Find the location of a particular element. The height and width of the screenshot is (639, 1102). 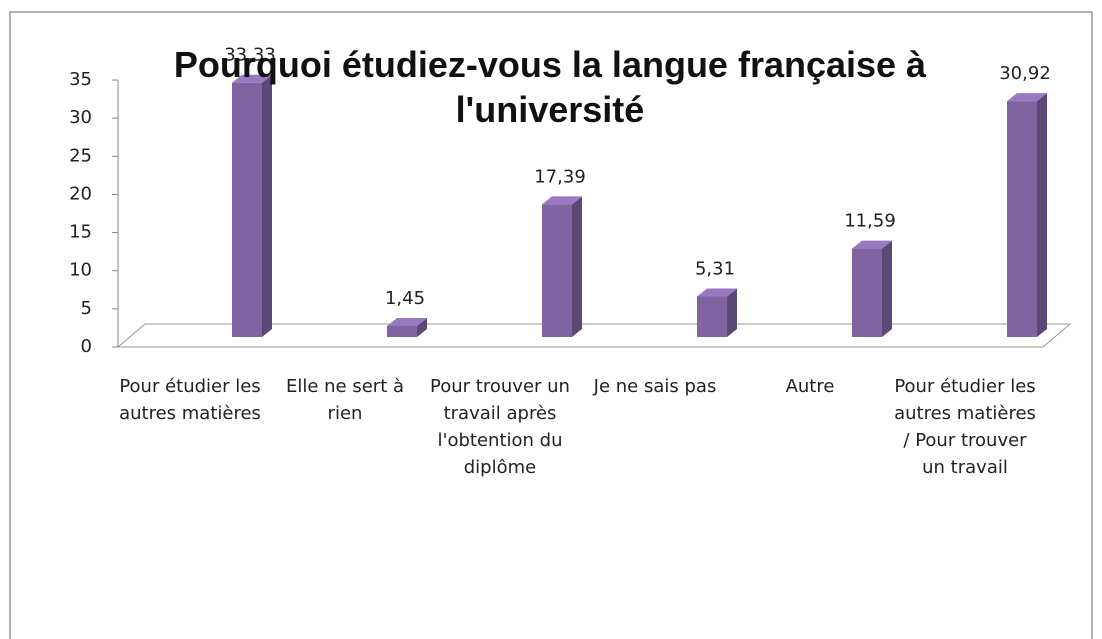

x-tick-label: Autre is located at coordinates (810, 386).